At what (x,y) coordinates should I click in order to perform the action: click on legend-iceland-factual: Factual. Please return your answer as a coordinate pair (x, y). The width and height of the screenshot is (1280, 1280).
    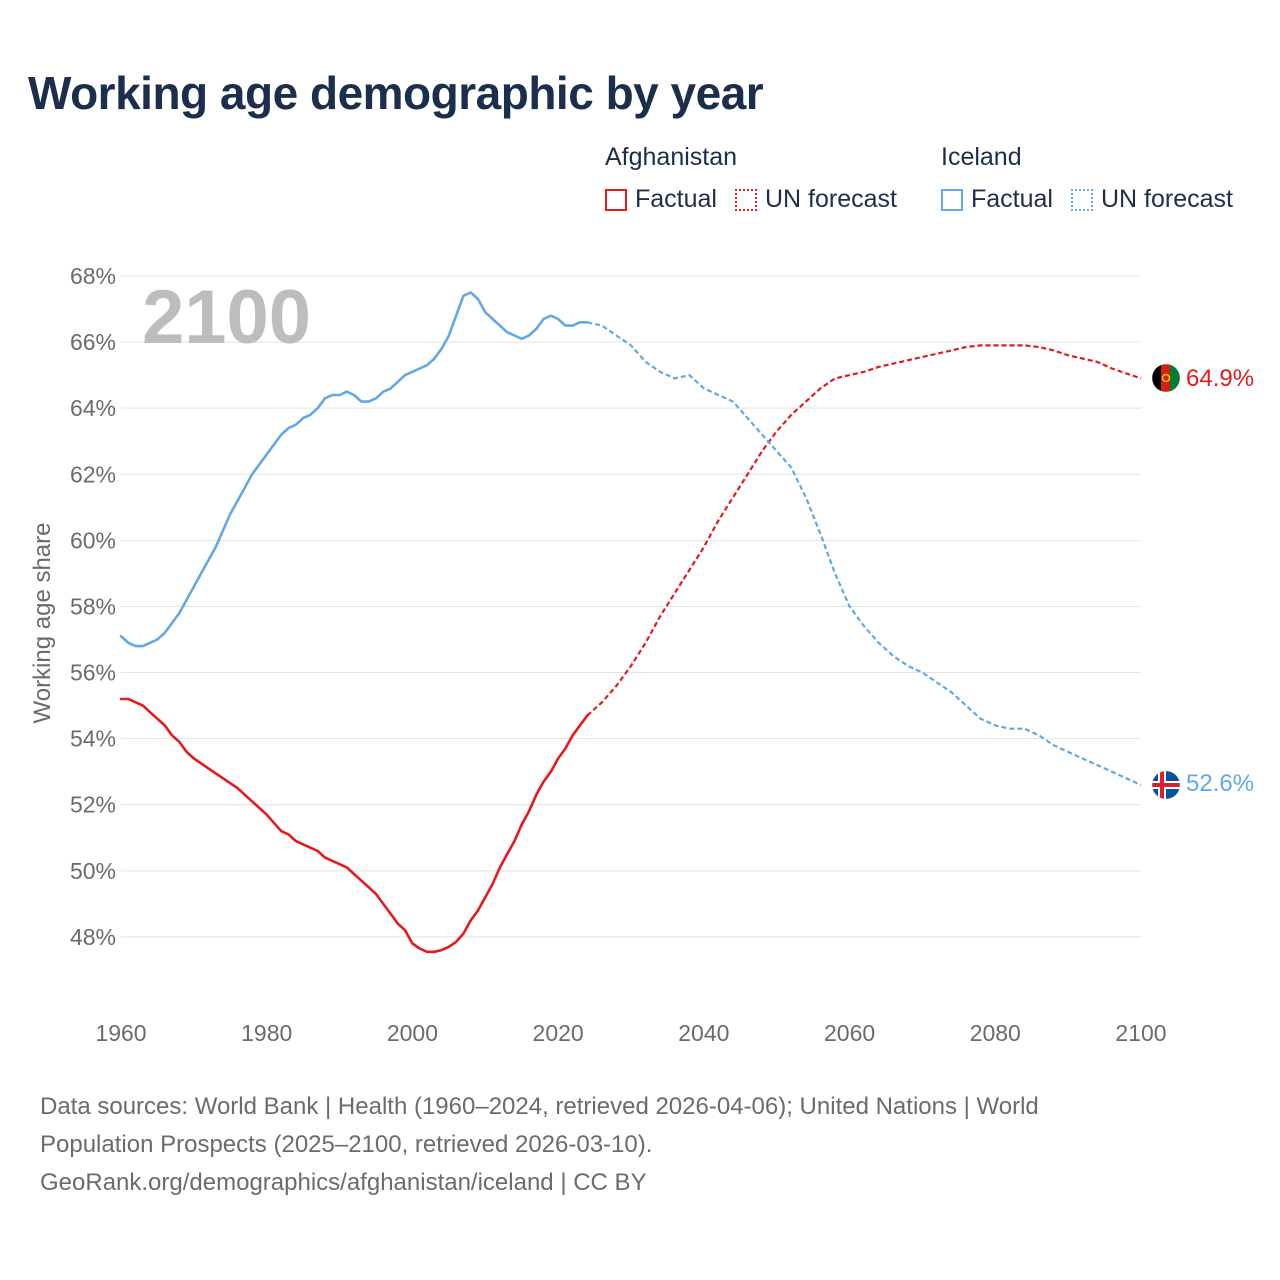
    Looking at the image, I should click on (997, 199).